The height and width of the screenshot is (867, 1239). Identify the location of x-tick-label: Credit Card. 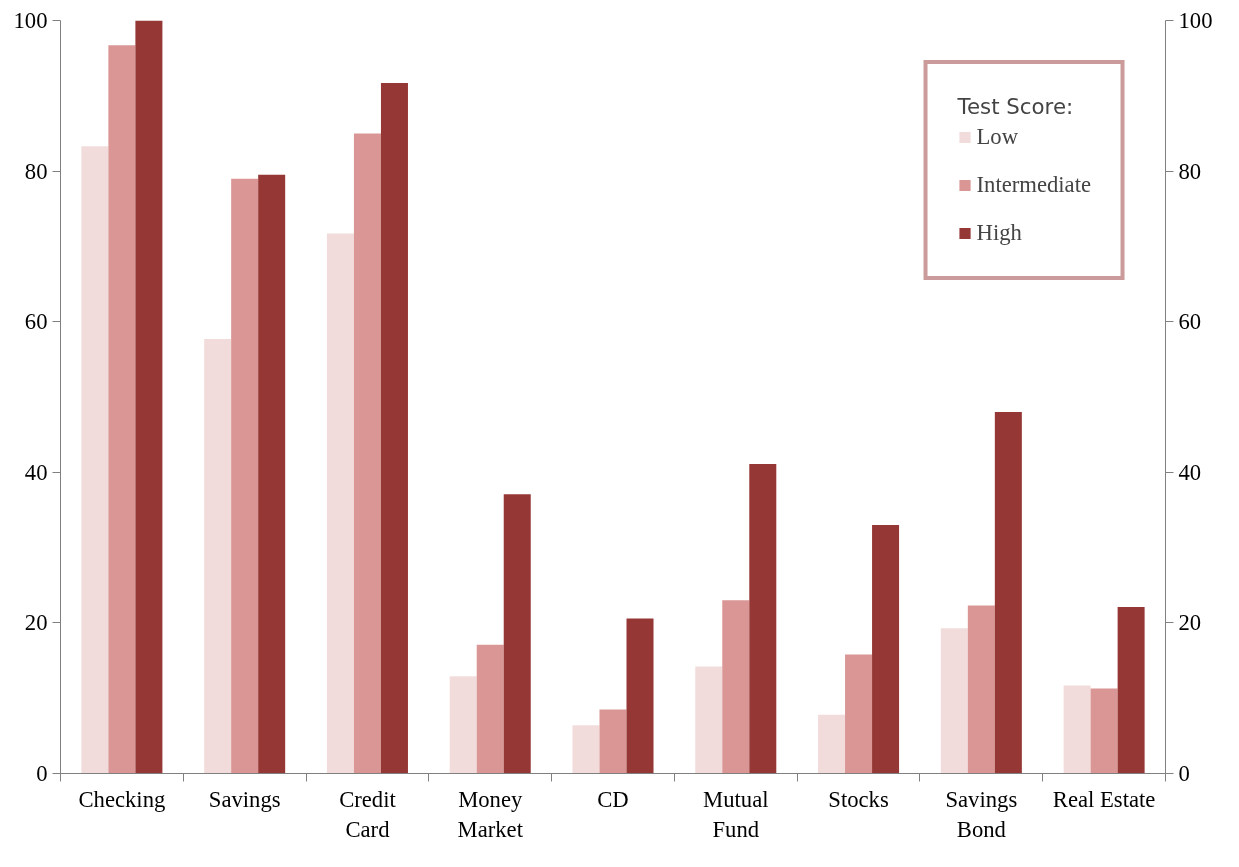
(368, 814).